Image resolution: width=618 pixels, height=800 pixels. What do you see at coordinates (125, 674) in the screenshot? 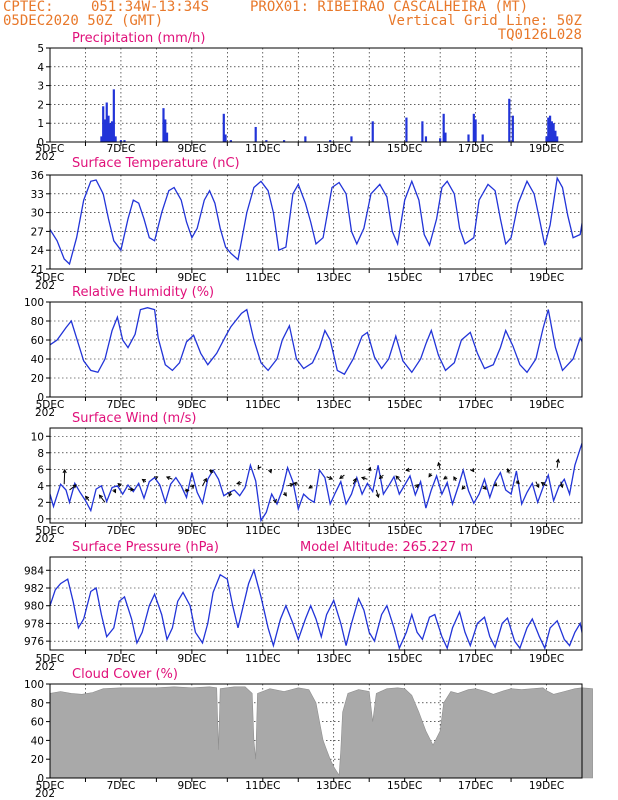
I see `cloud-cover-title: Cloud Cover (%)` at bounding box center [125, 674].